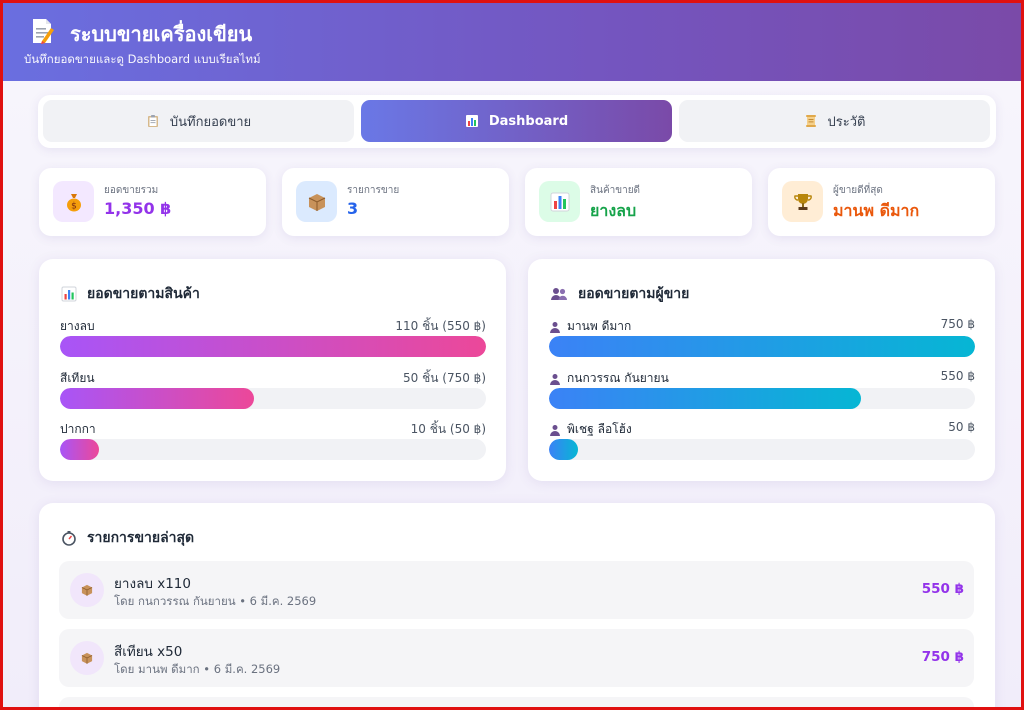  I want to click on seller-name: พิเชฐ ลือโฮ้ง, so click(599, 429).